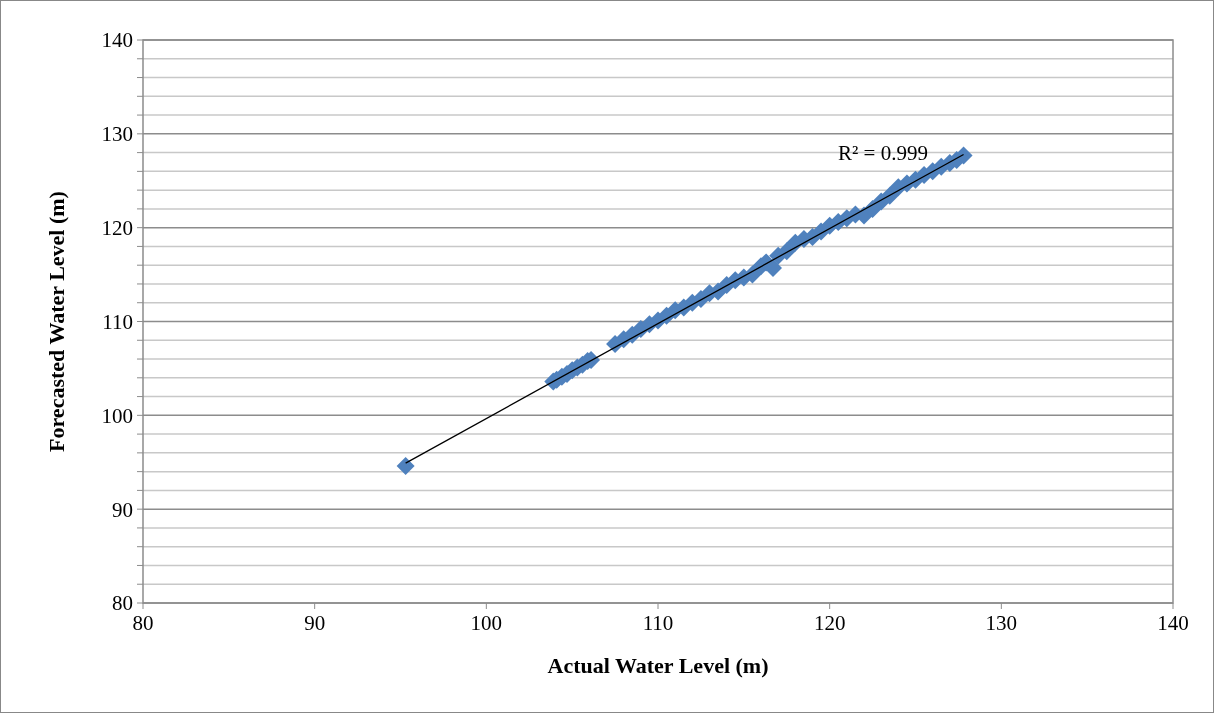 Image resolution: width=1214 pixels, height=713 pixels. Describe the element at coordinates (829, 623) in the screenshot. I see `x-tick-label: 120` at that location.